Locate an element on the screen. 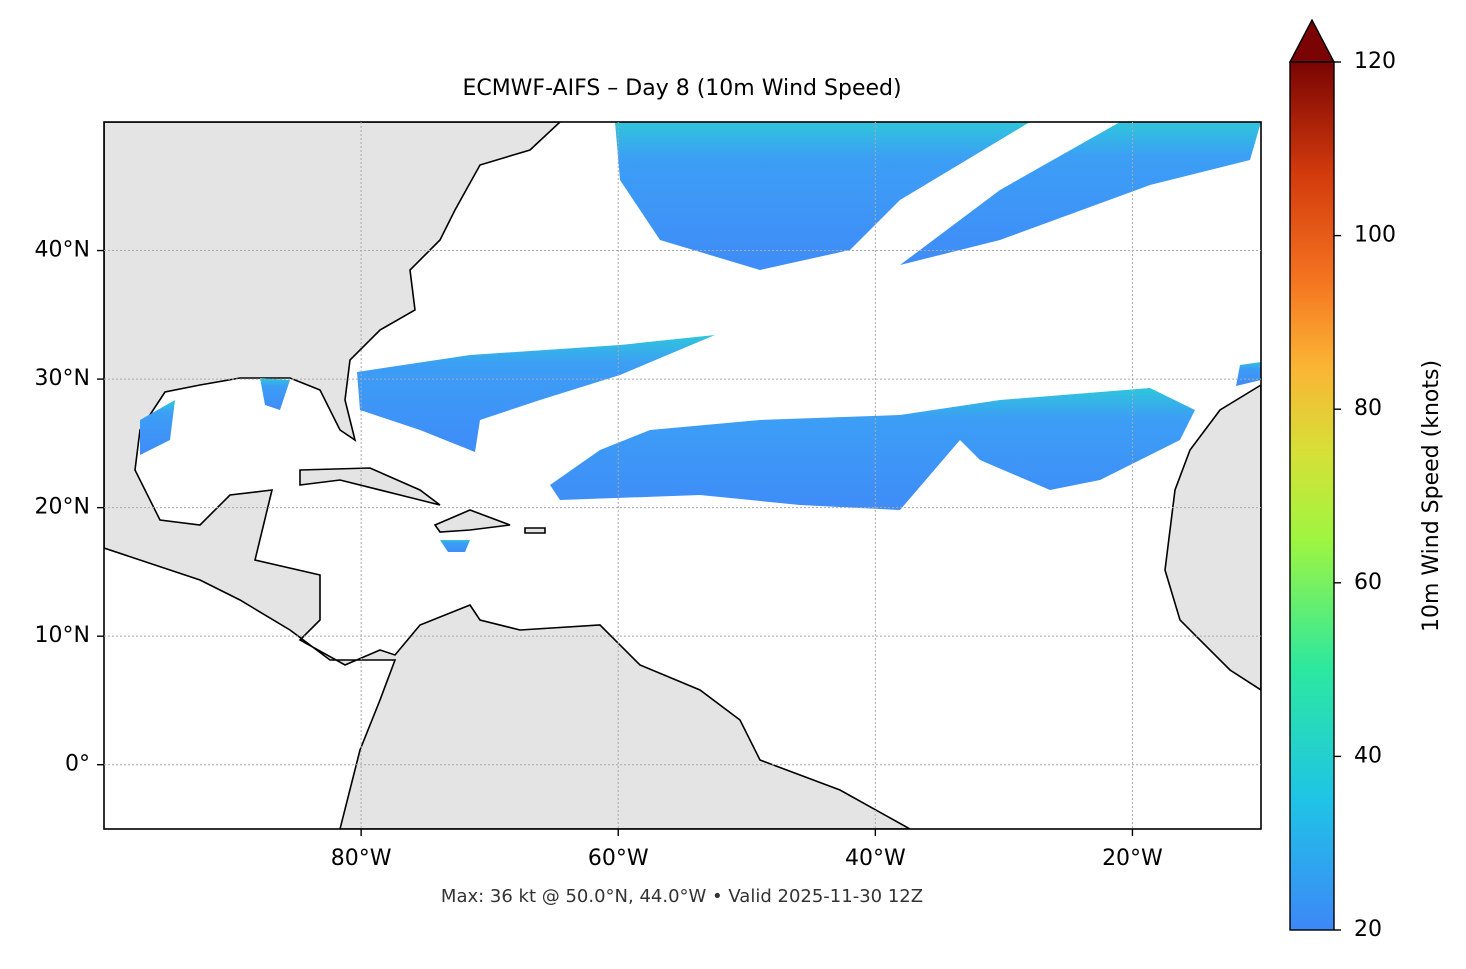 The width and height of the screenshot is (1466, 969). x-tick-label: 20°W is located at coordinates (1132, 858).